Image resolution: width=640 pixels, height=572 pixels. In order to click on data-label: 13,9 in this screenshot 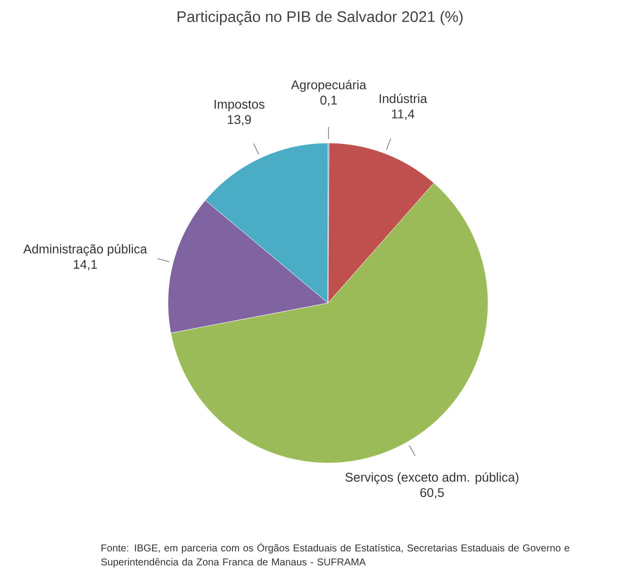, I will do `click(239, 120)`.